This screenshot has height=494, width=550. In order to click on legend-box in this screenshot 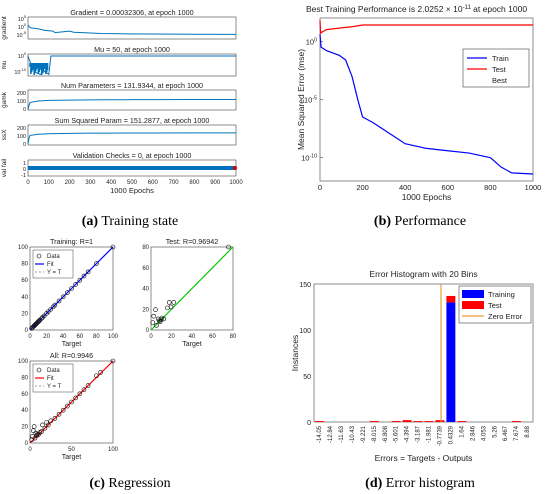, I will do `click(496, 68)`.